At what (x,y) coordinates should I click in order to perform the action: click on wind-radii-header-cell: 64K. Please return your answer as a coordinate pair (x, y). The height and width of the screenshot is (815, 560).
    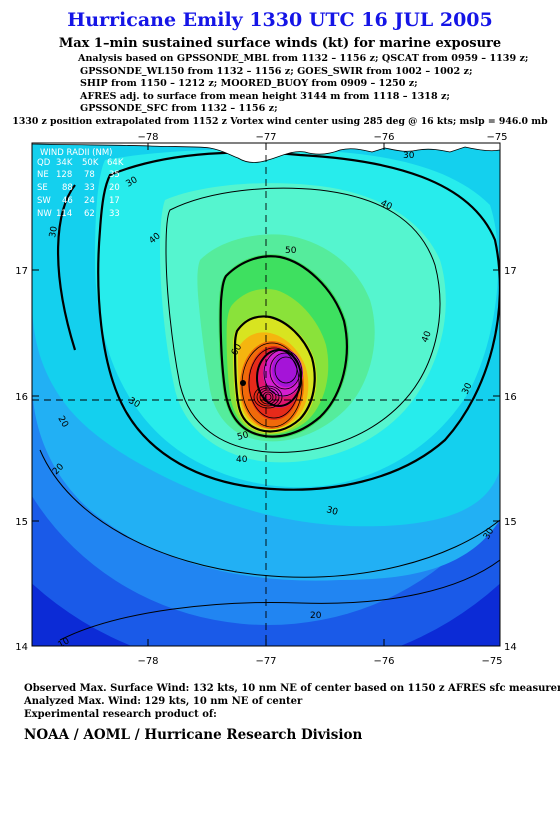
    Looking at the image, I should click on (115, 163).